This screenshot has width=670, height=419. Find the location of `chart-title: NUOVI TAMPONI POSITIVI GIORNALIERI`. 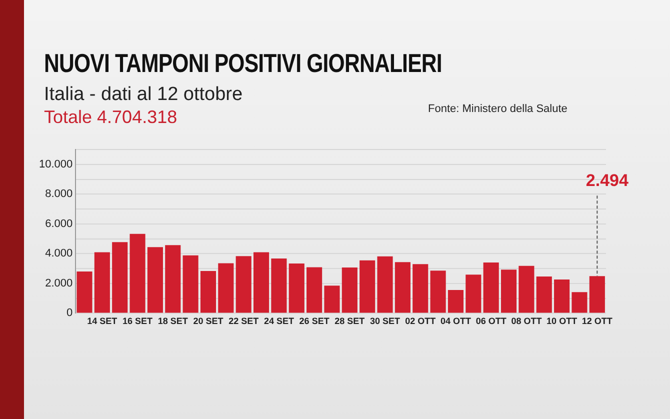

chart-title: NUOVI TAMPONI POSITIVI GIORNALIERI is located at coordinates (243, 63).